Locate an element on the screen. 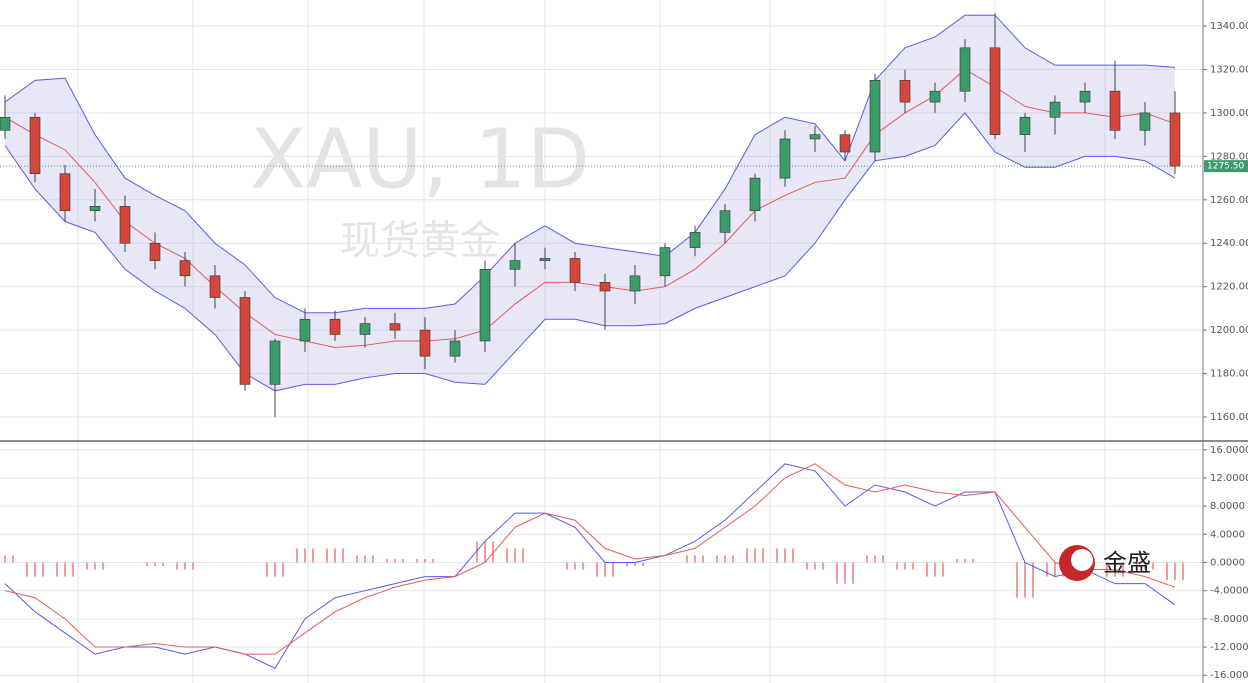  y-tick-label: 4.0000 is located at coordinates (1227, 534).